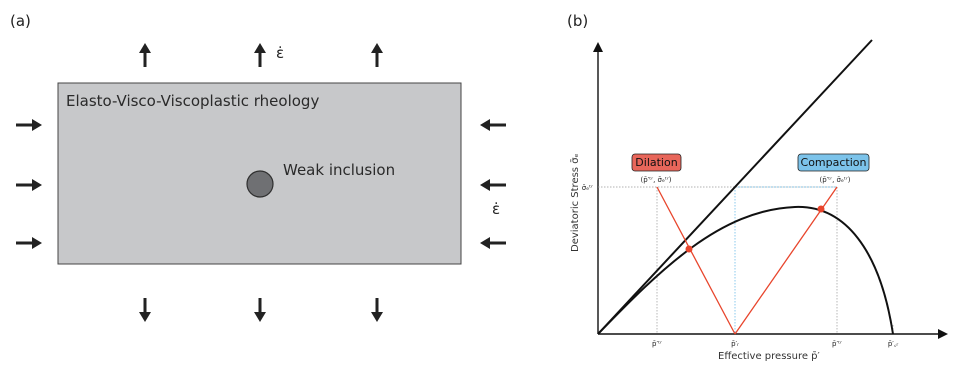 Image resolution: width=956 pixels, height=365 pixels. What do you see at coordinates (145, 55) in the screenshot?
I see `top-arrow-left-icon` at bounding box center [145, 55].